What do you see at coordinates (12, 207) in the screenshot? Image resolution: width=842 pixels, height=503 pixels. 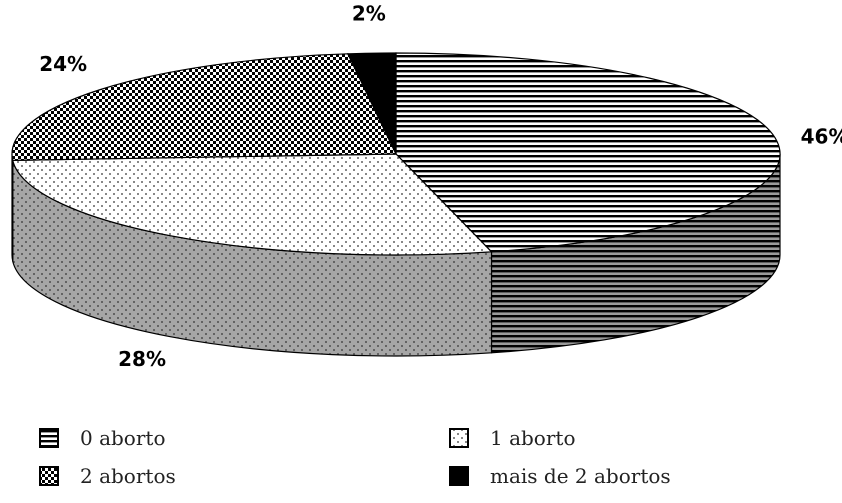 I see `slice-side-2-abortos` at bounding box center [12, 207].